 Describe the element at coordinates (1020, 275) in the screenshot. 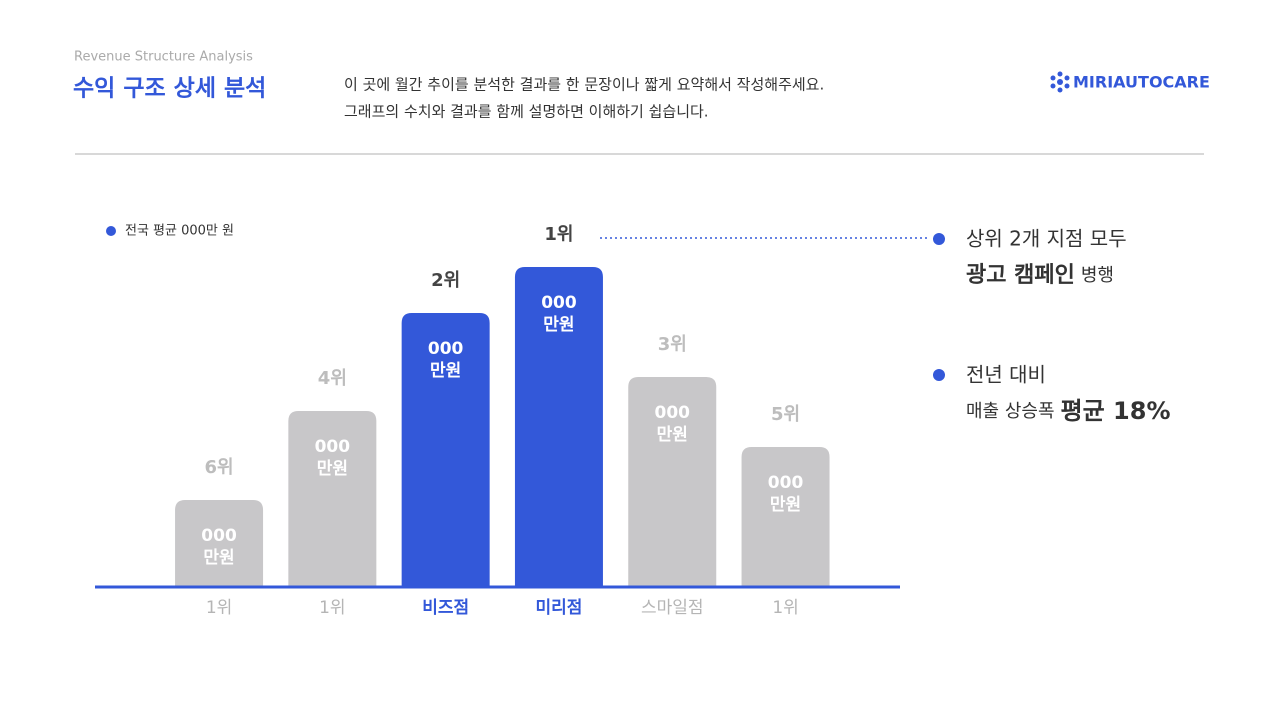

I see `annotation-bold: 광고 캠페인` at that location.